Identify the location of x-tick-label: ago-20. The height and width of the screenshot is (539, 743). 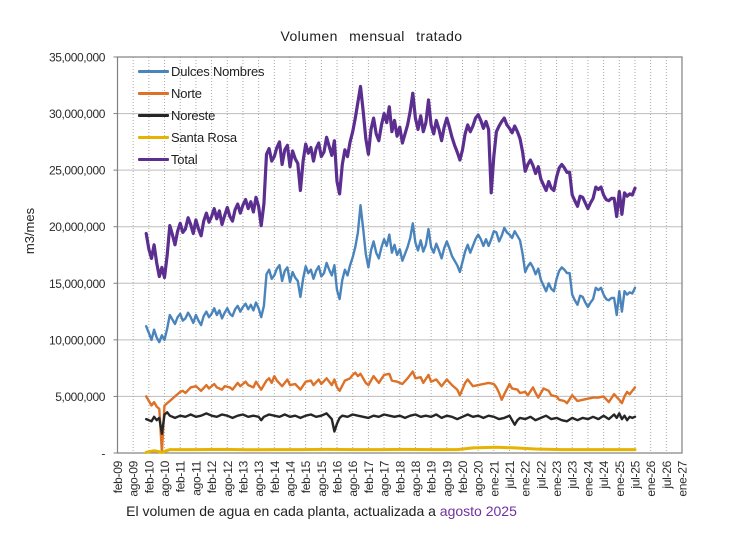
(479, 478).